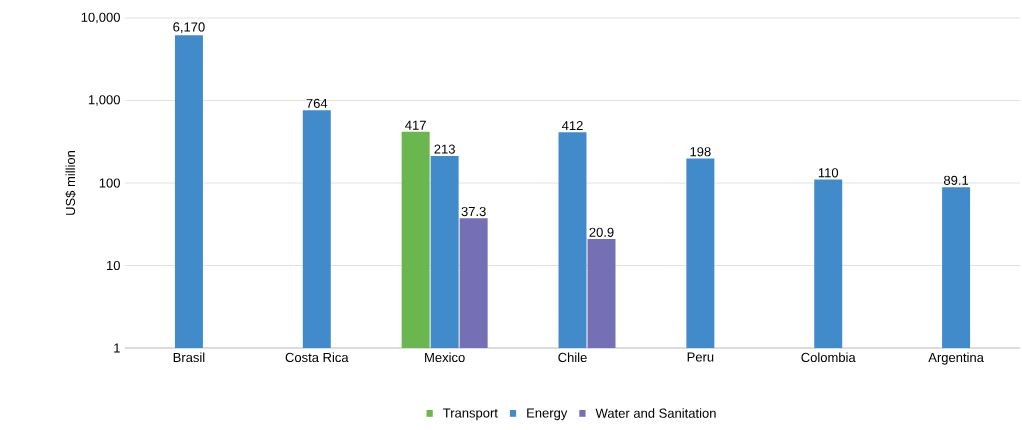 This screenshot has width=1022, height=430. I want to click on y-axis-title: US$ million, so click(70, 182).